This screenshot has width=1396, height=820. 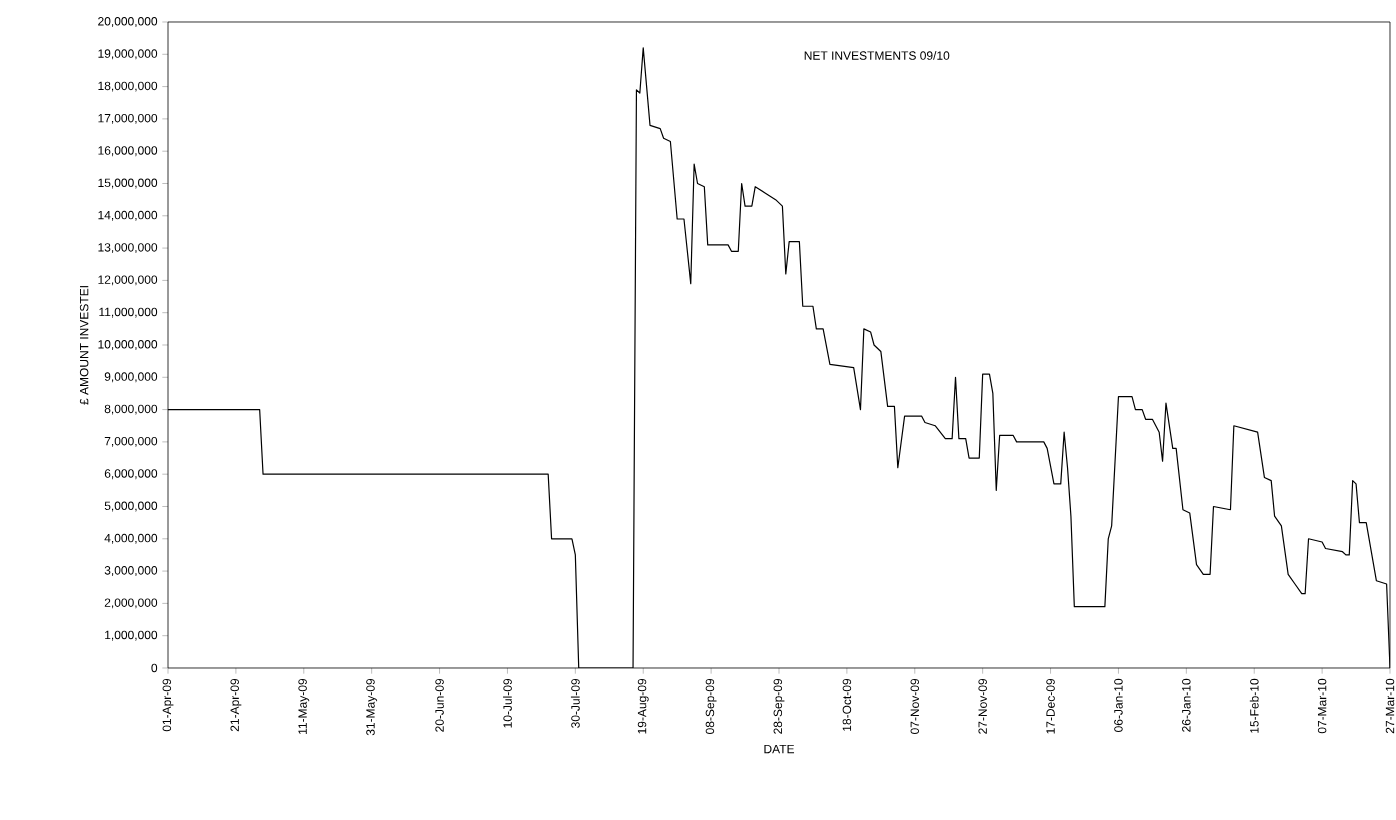 What do you see at coordinates (779, 706) in the screenshot?
I see `x-tick-label: 28-Sep-09` at bounding box center [779, 706].